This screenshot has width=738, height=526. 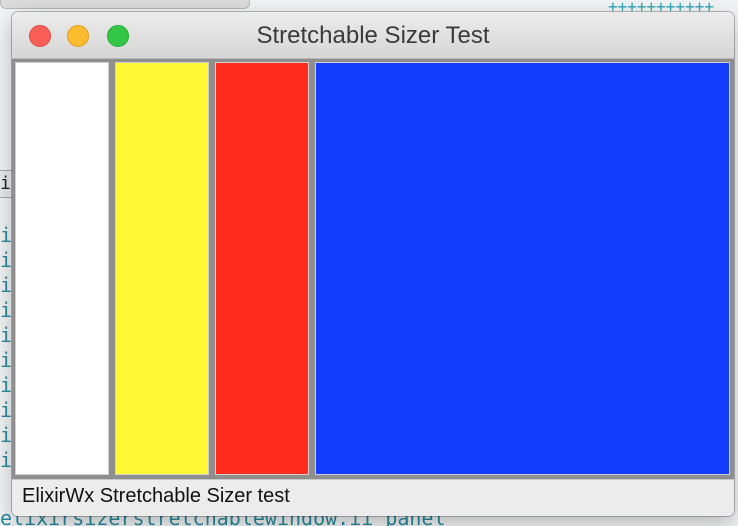 What do you see at coordinates (156, 496) in the screenshot?
I see `status-text: ElixirWx Stretchable Sizer test` at bounding box center [156, 496].